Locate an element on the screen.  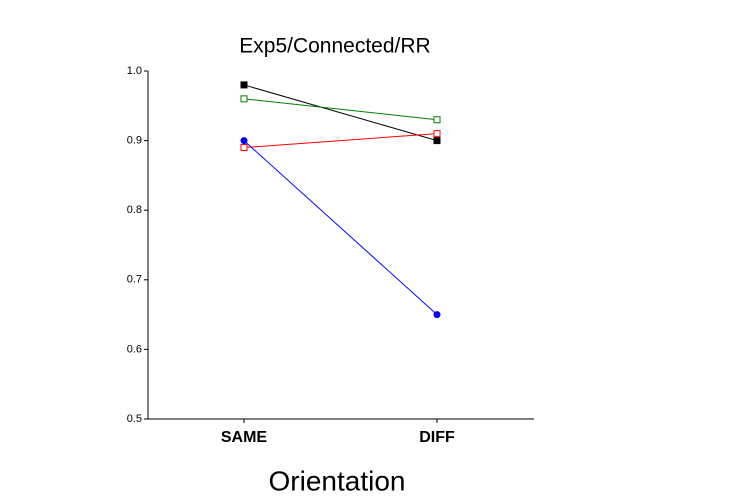
y-tick-label: 0.8 is located at coordinates (134, 210).